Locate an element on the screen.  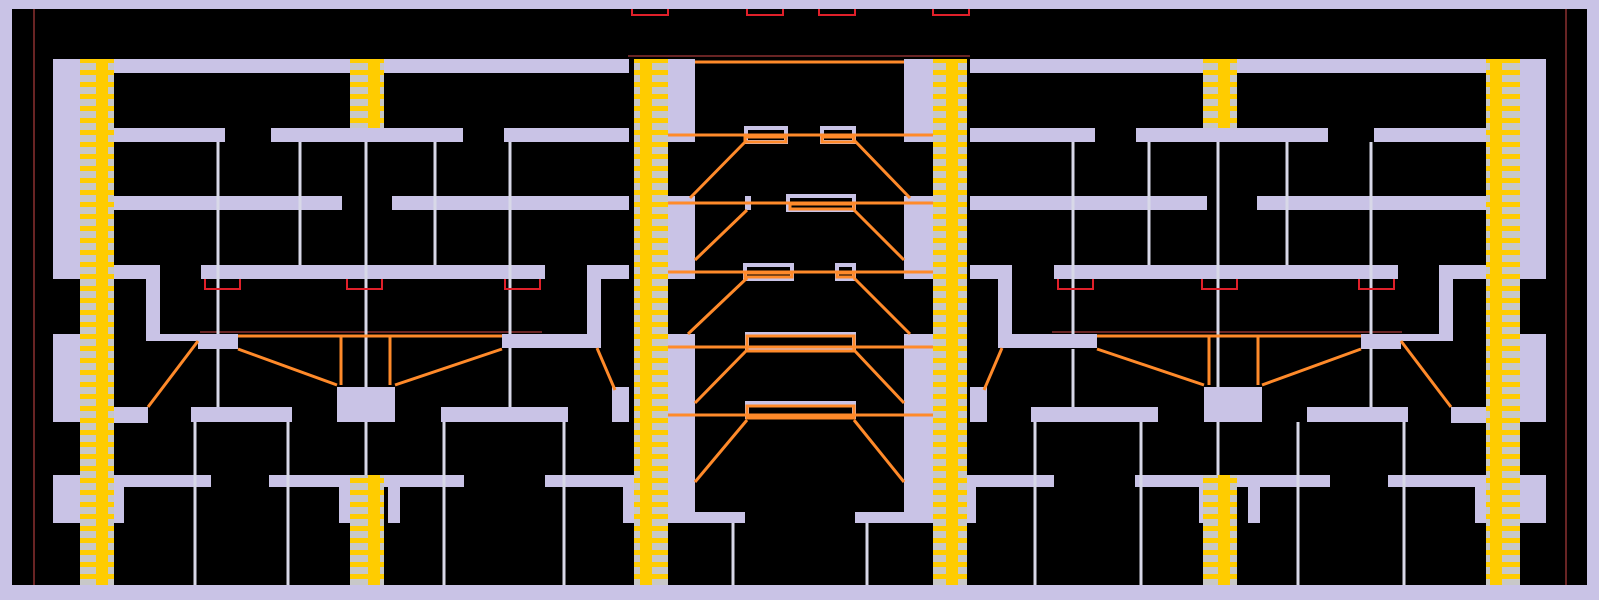
ladder-left-outer is located at coordinates (97, 322).